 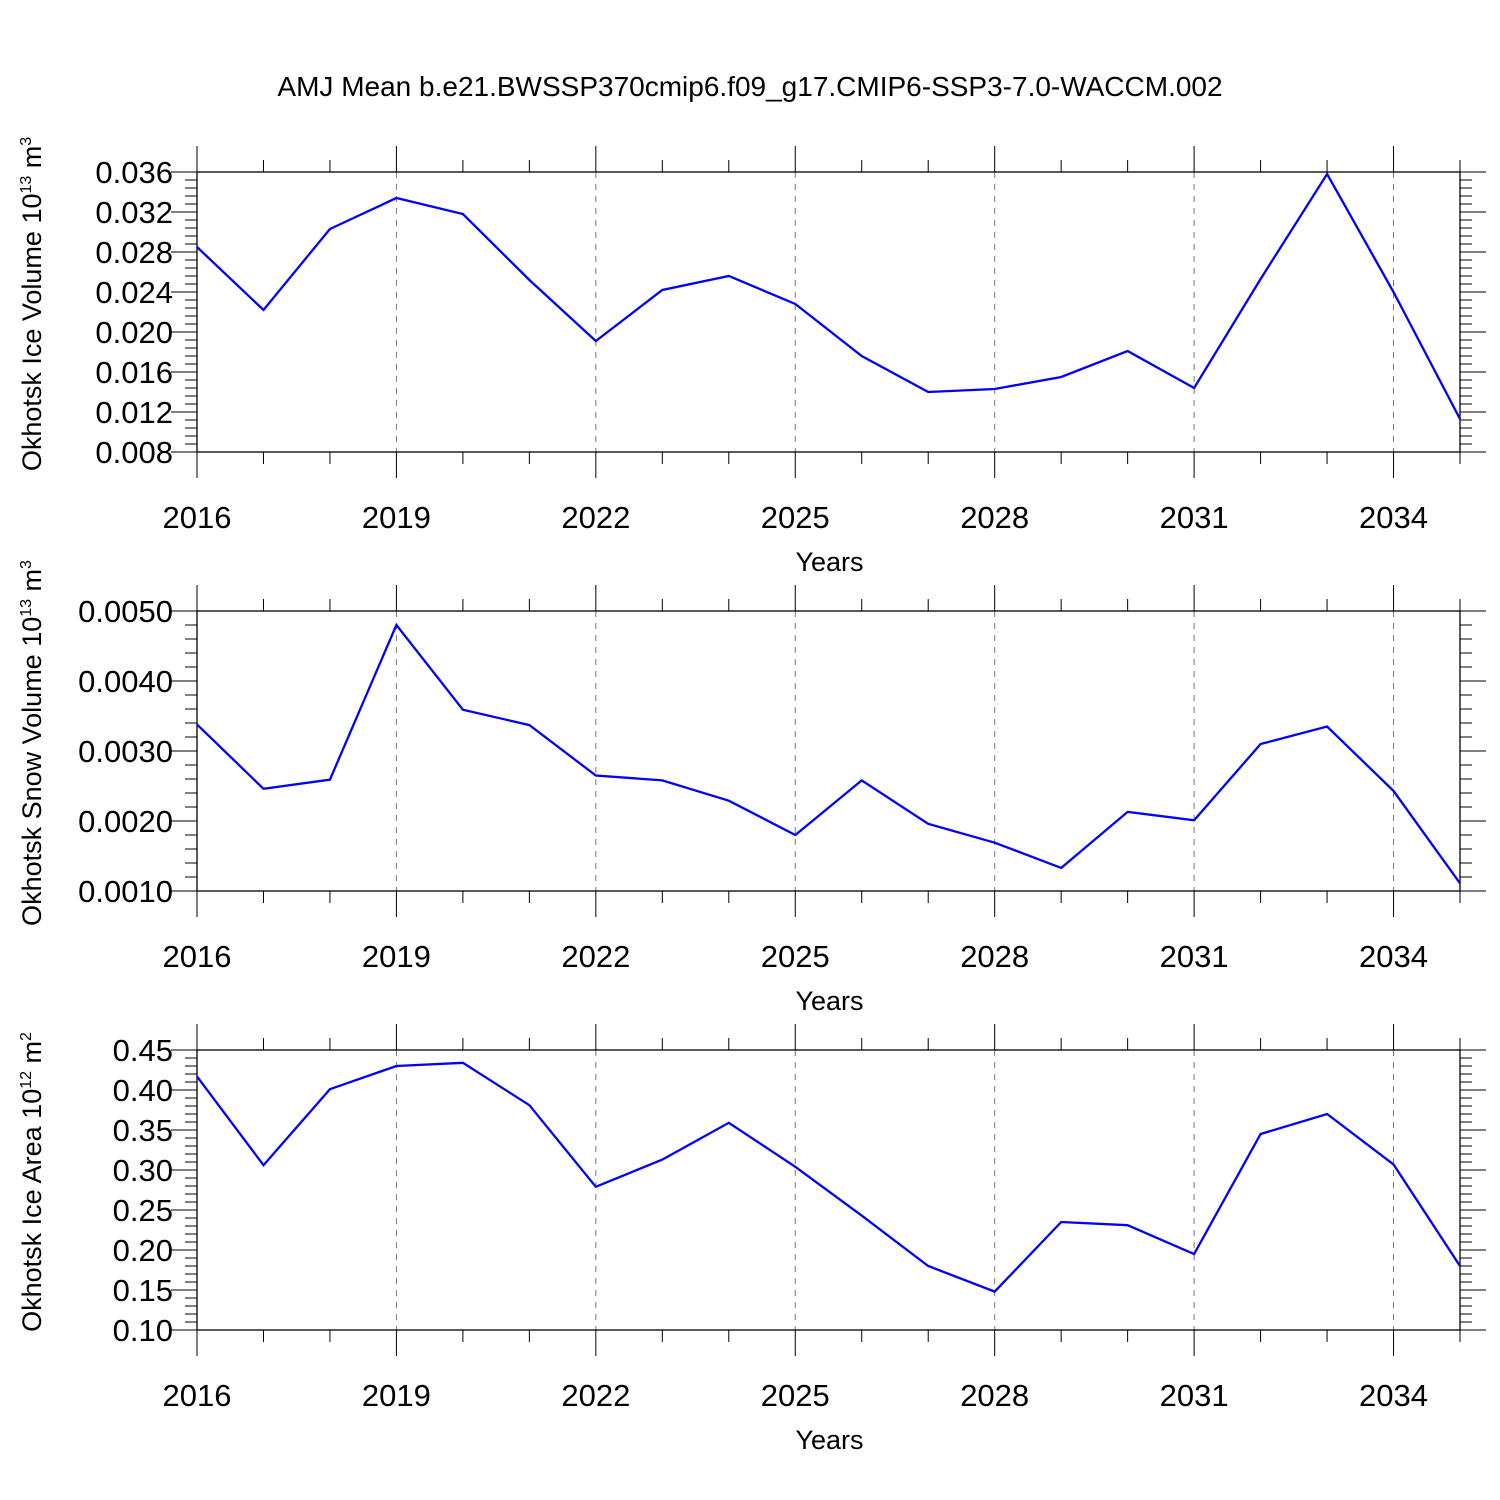 I want to click on y-tick-label: 0.032, so click(x=134, y=212).